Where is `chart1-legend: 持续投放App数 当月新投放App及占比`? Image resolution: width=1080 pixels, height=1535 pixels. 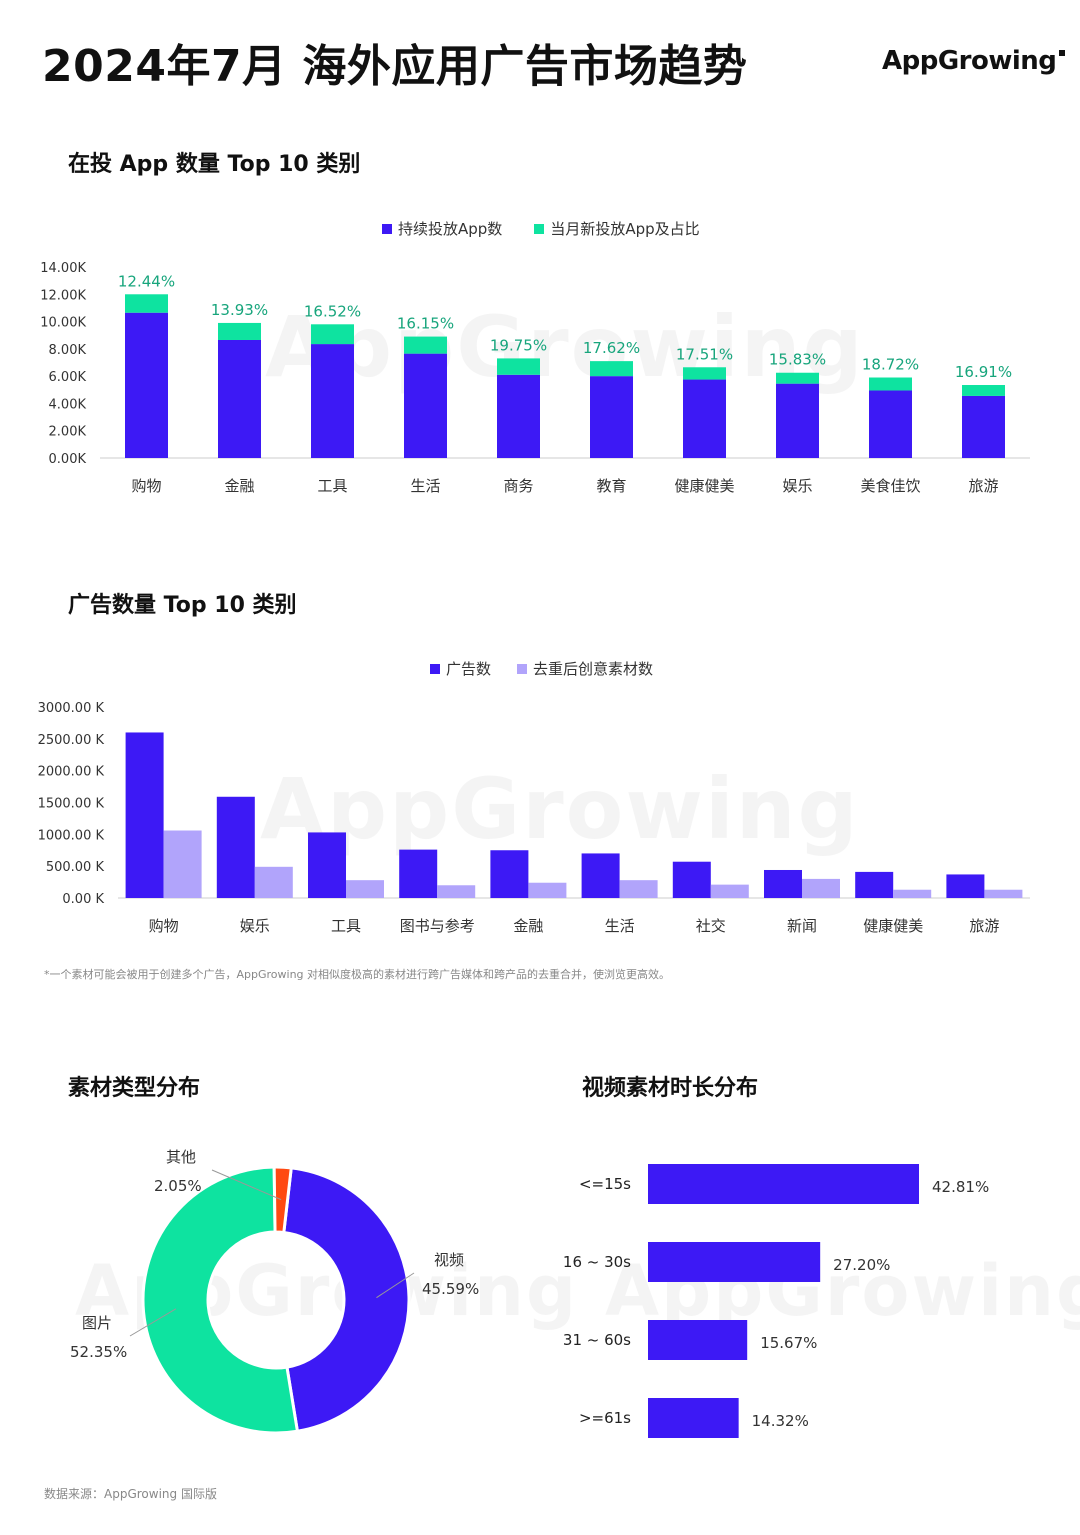
chart1-legend: 持续投放App数 当月新投放App及占比 is located at coordinates (541, 228).